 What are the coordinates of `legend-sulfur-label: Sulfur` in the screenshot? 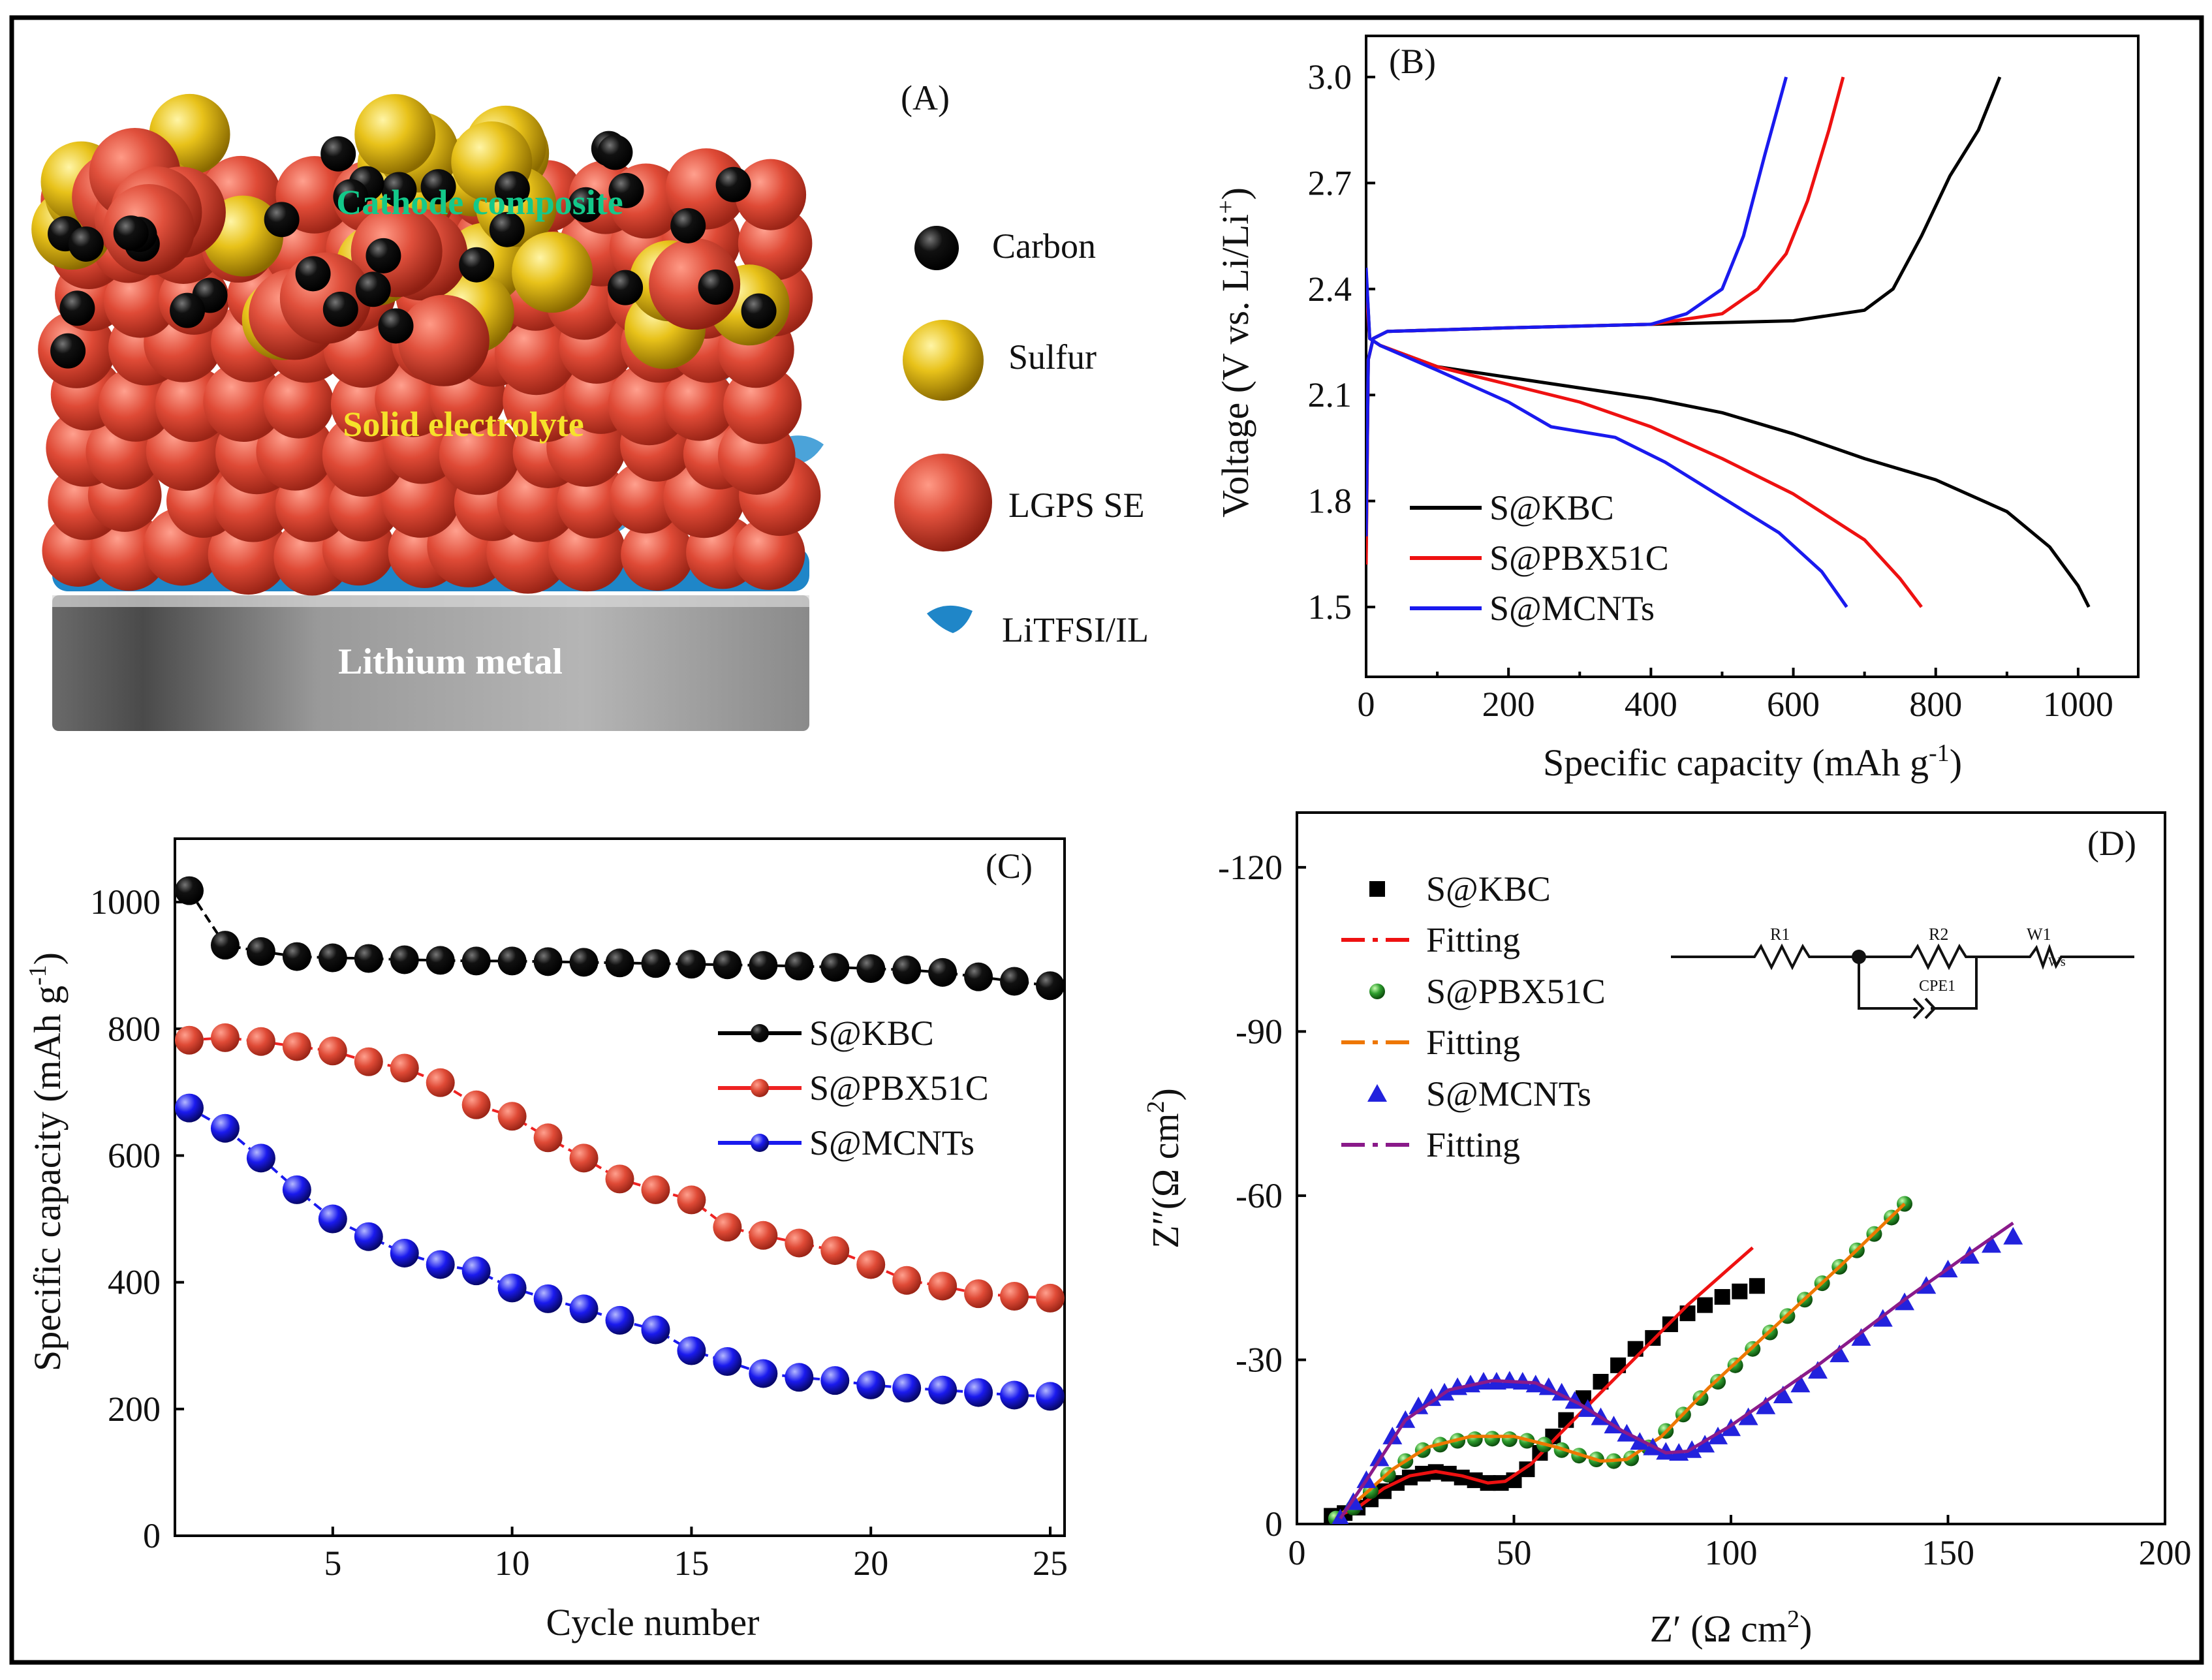 It's located at (1052, 357).